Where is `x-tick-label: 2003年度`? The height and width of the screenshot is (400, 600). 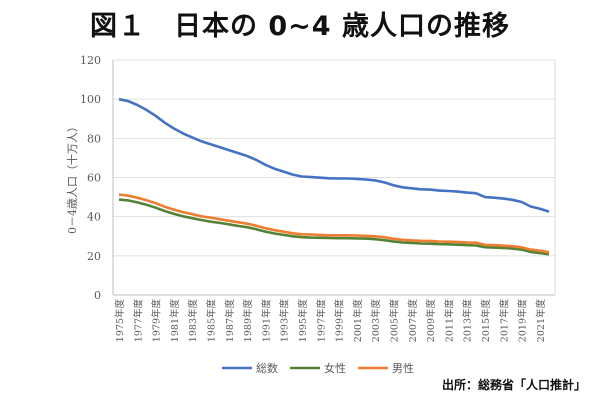
x-tick-label: 2003年度 is located at coordinates (376, 321).